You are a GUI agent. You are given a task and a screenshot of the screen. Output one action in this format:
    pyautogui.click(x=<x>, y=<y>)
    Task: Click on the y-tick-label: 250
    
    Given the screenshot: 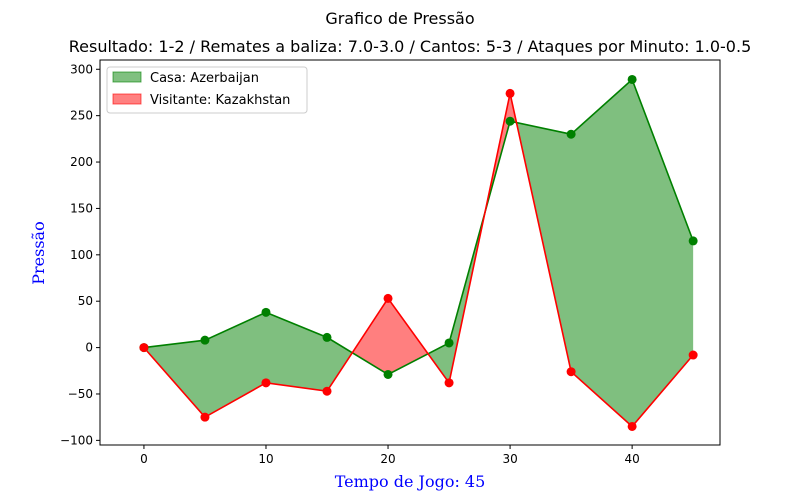 What is the action you would take?
    pyautogui.click(x=81, y=116)
    